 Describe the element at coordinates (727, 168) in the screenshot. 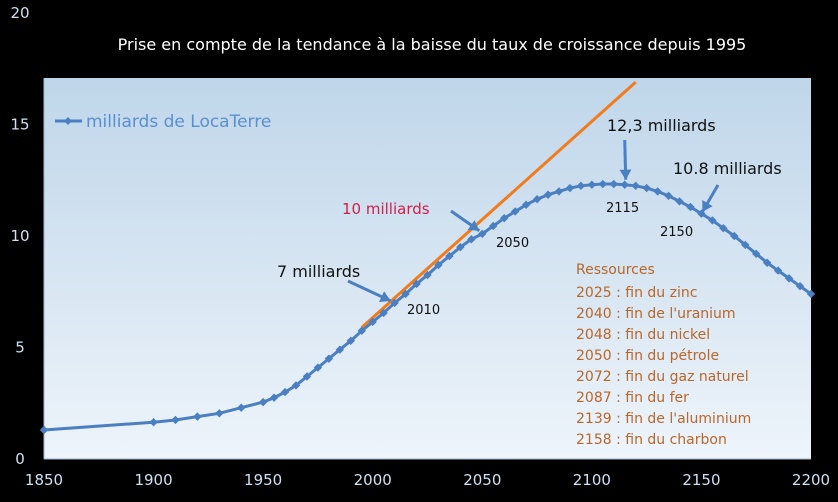

I see `end-label: 10.8 milliards` at that location.